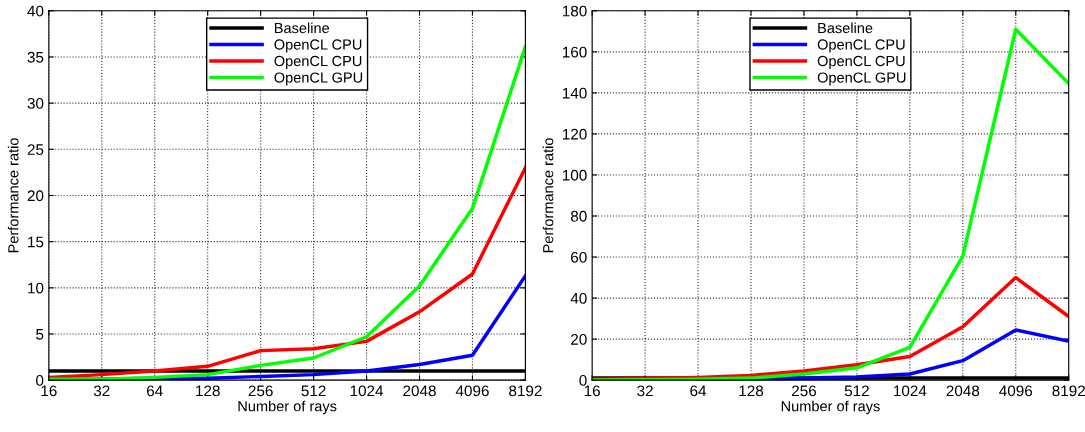  I want to click on y-tick-label: 30, so click(35, 103).